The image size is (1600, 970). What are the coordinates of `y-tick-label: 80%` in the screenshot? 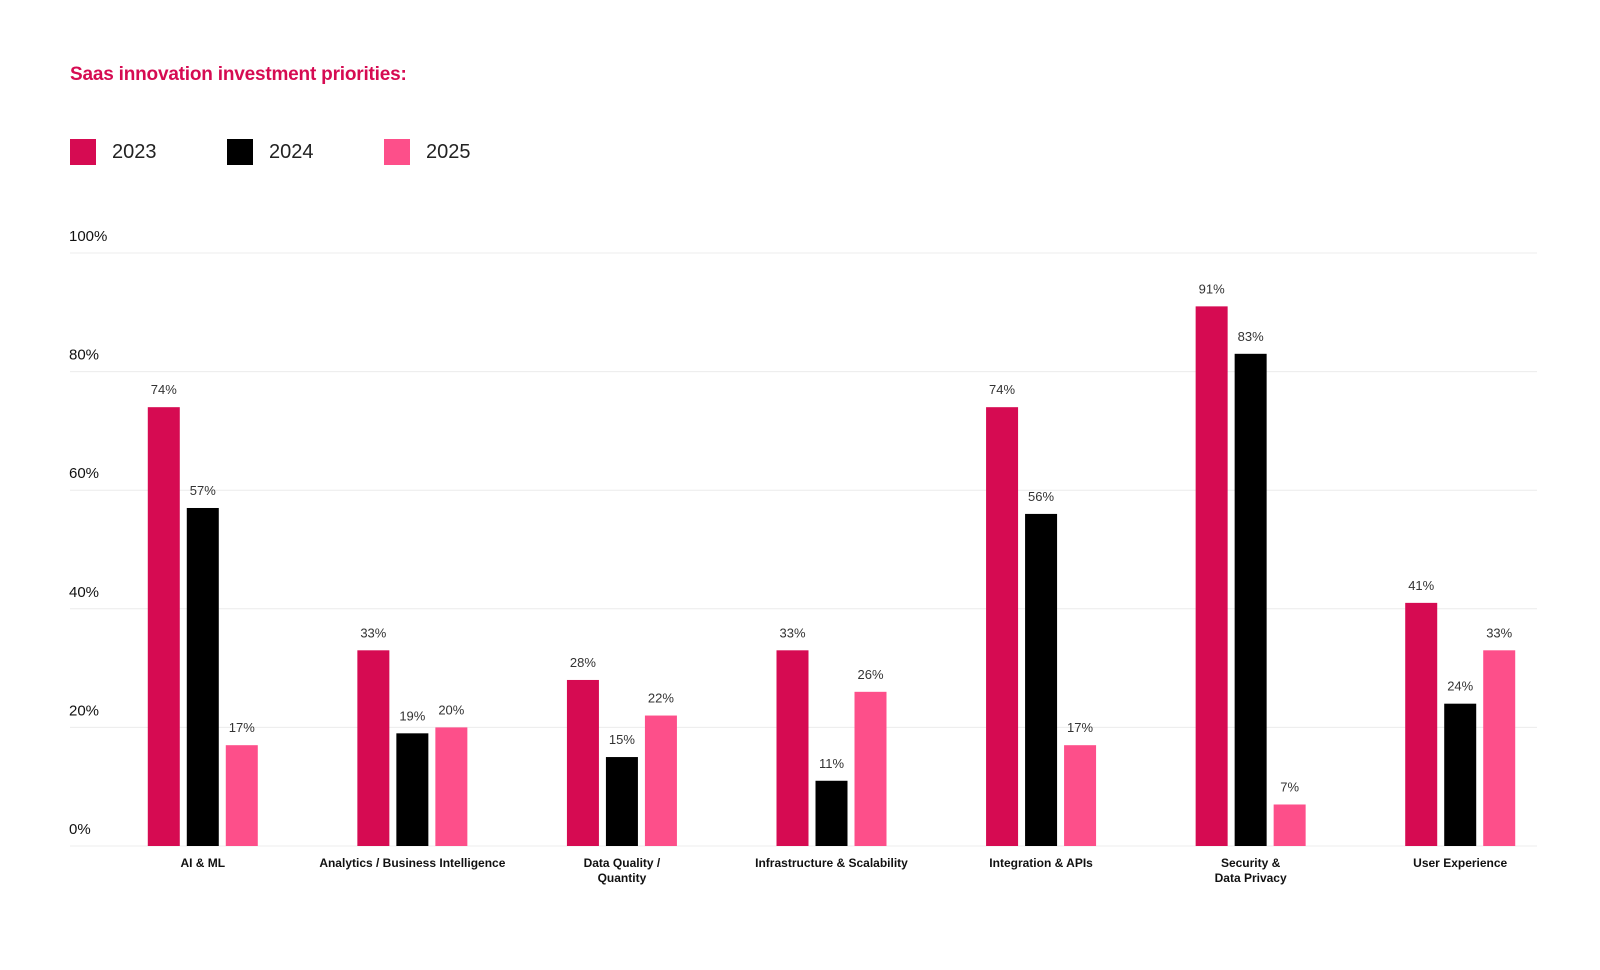 It's located at (84, 355).